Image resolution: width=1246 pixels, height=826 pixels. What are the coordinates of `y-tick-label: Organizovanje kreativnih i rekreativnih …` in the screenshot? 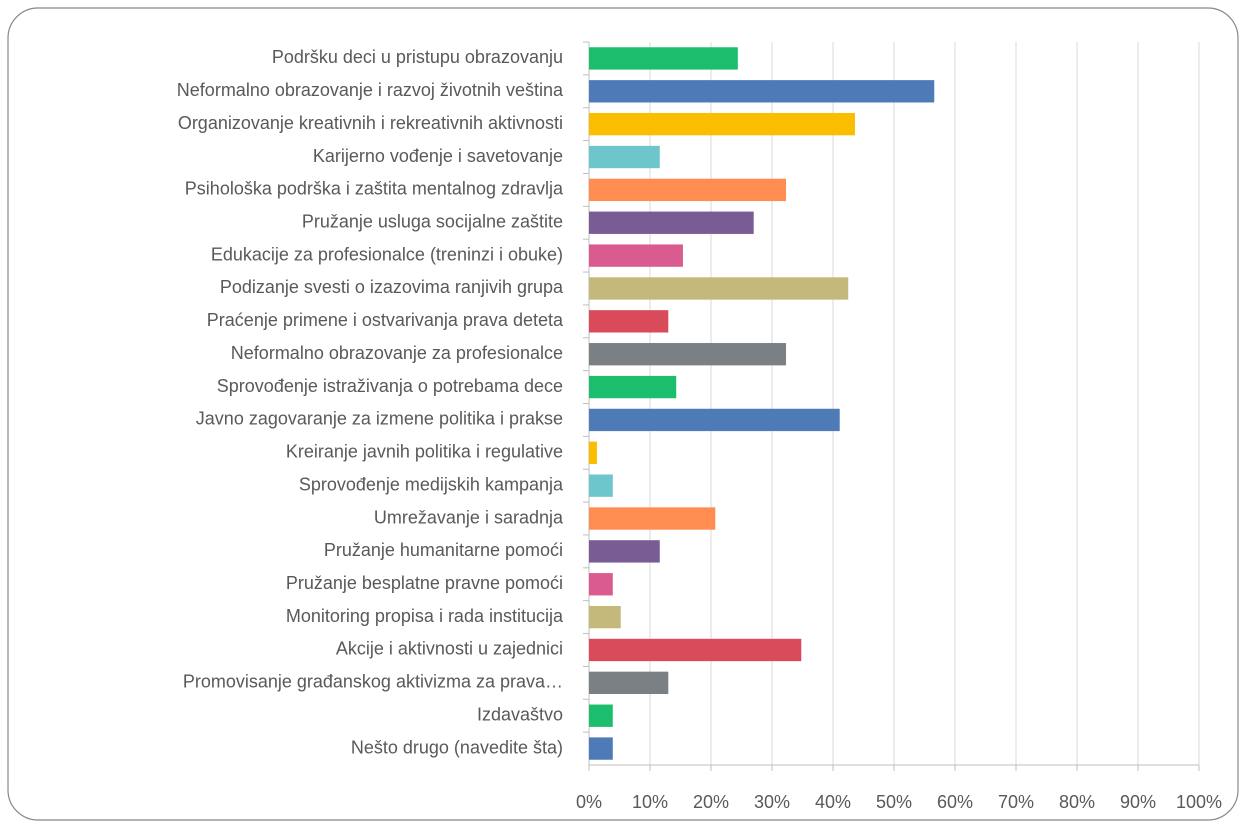 It's located at (370, 123).